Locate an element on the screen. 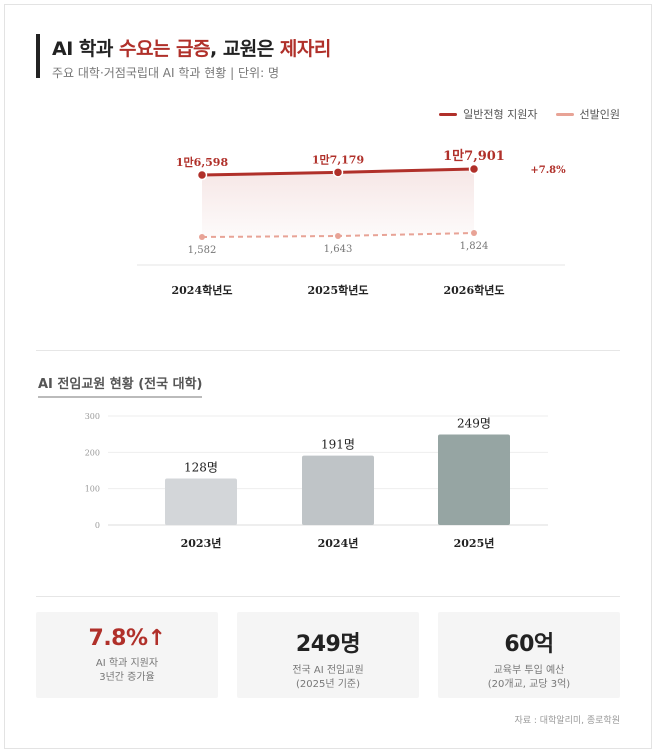 This screenshot has height=754, width=658. page-title: AI 학과 수요는 급증, 교원은 제자리 is located at coordinates (191, 49).